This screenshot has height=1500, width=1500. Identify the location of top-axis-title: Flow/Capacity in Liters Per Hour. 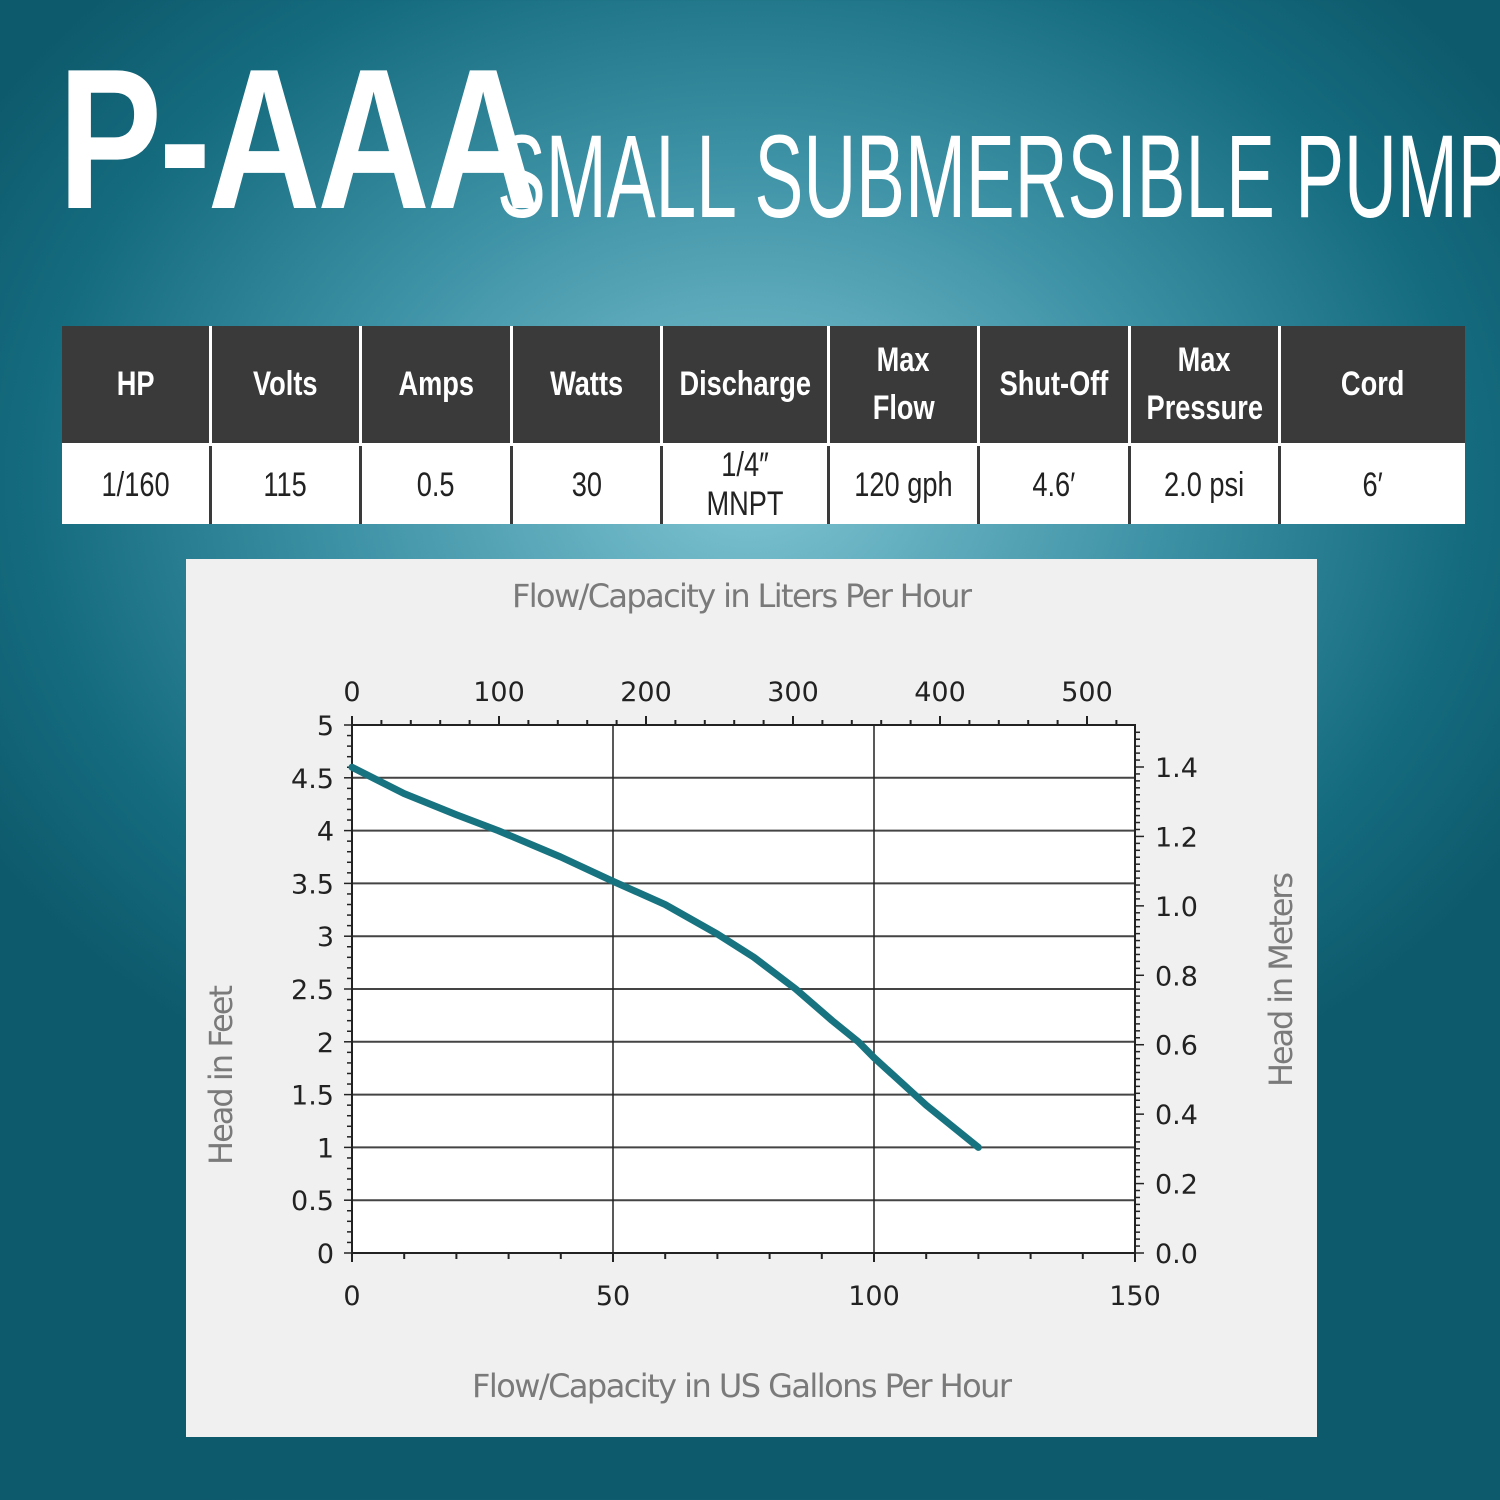
(742, 596).